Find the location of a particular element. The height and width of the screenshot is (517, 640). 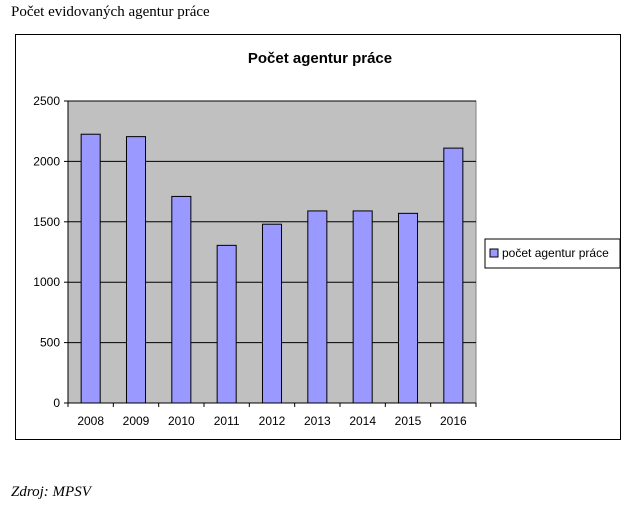

legend-box is located at coordinates (552, 253).